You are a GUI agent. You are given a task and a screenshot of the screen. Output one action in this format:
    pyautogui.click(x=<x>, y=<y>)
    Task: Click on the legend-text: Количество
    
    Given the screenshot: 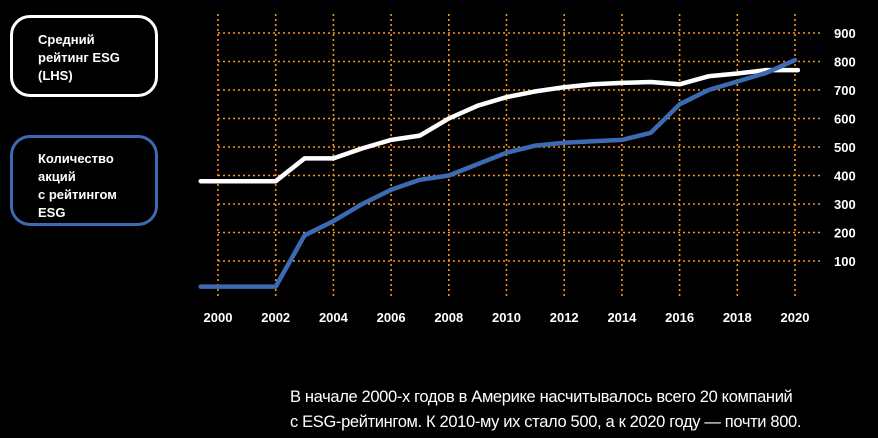 What is the action you would take?
    pyautogui.click(x=76, y=158)
    